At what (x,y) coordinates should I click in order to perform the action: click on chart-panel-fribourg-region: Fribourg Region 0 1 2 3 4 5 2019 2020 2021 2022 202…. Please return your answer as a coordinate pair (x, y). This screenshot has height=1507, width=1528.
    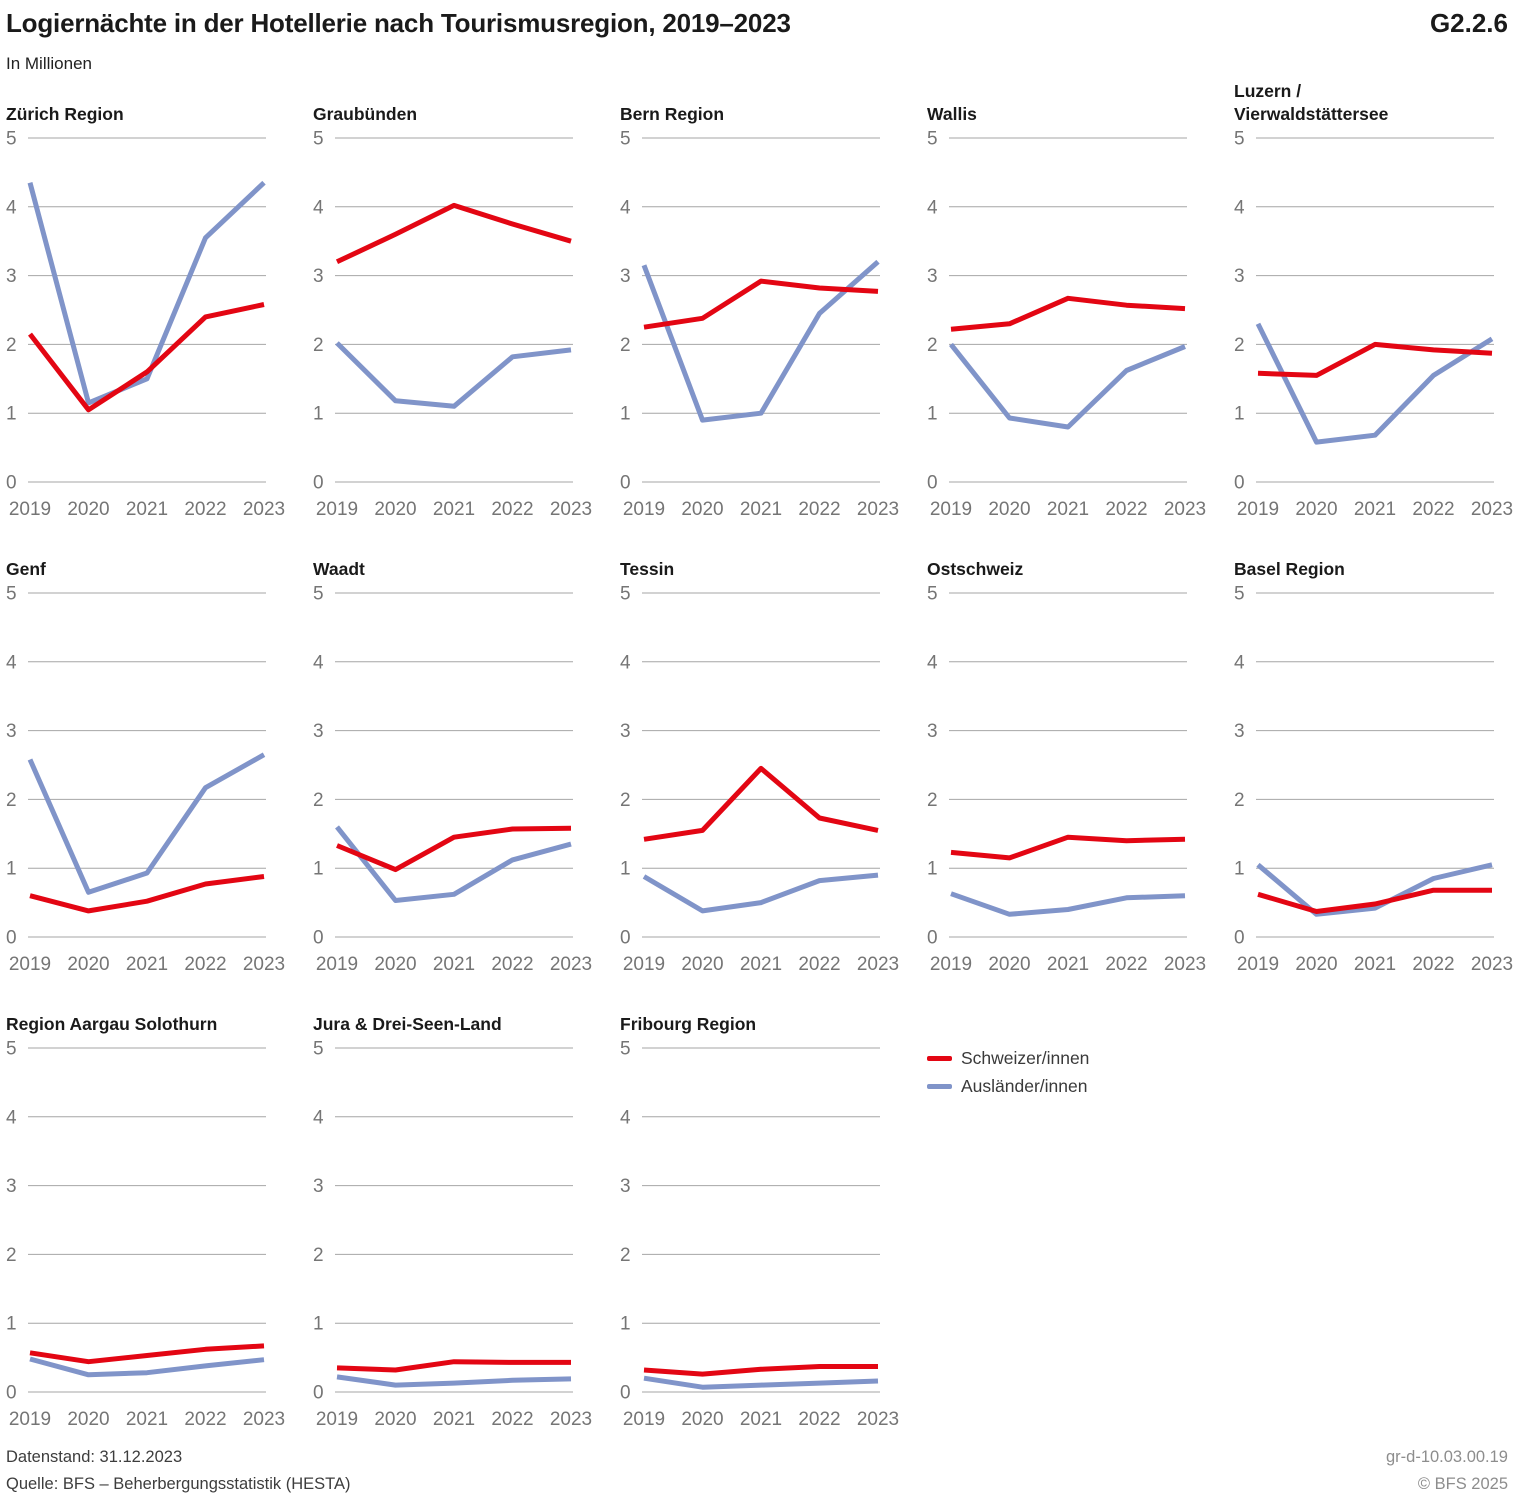
    Looking at the image, I should click on (759, 1213).